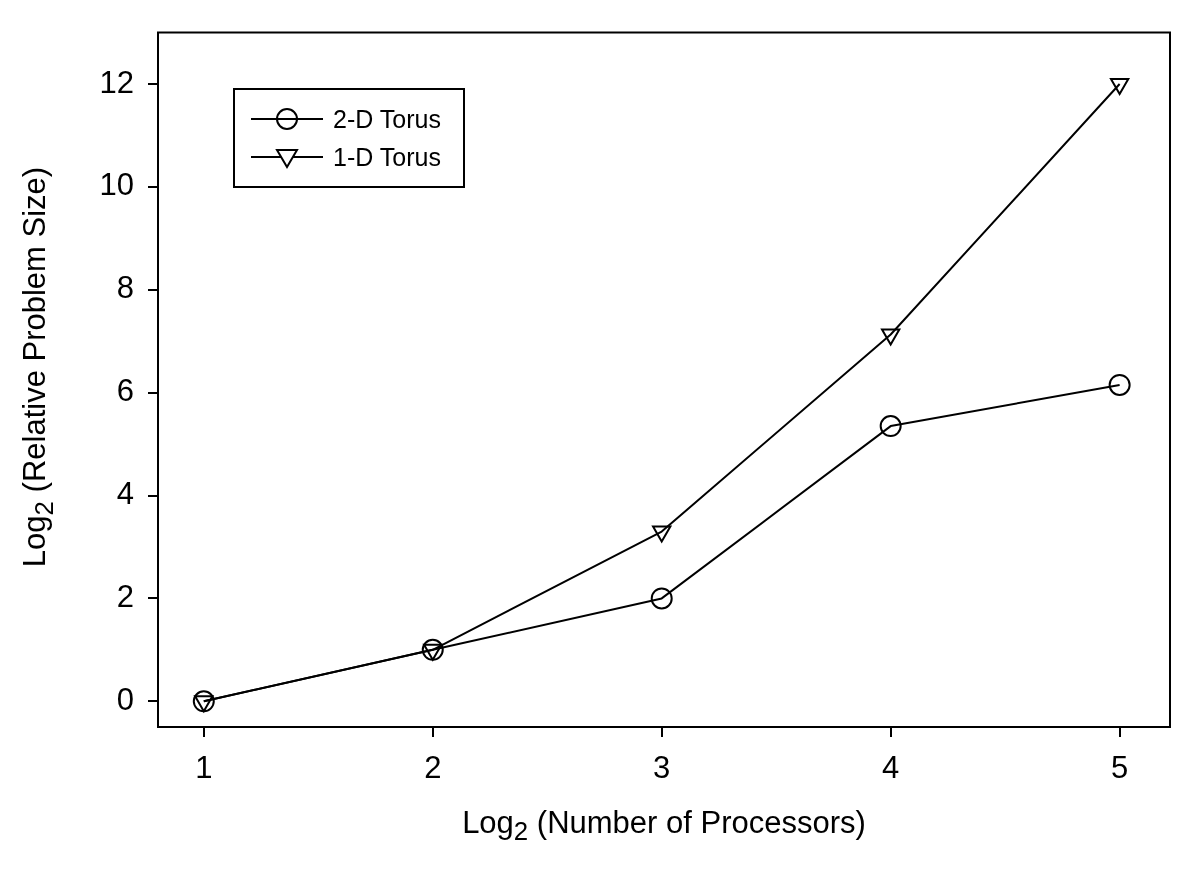 The height and width of the screenshot is (882, 1185). What do you see at coordinates (116, 82) in the screenshot?
I see `y-tick-label: 12` at bounding box center [116, 82].